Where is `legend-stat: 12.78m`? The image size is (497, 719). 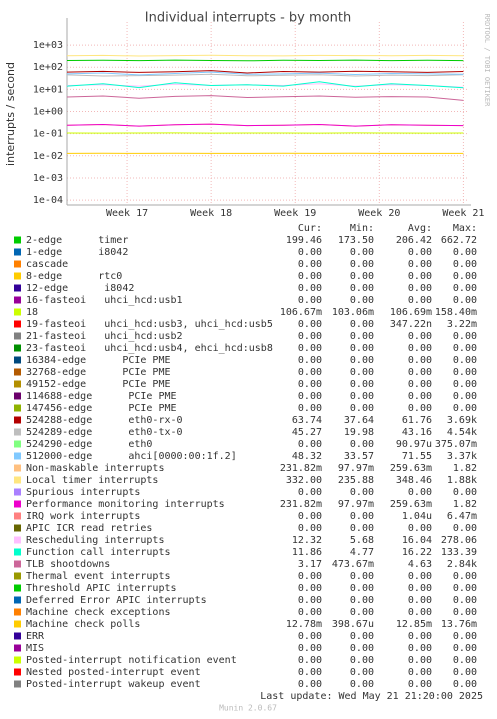
legend-stat: 12.78m is located at coordinates (304, 624).